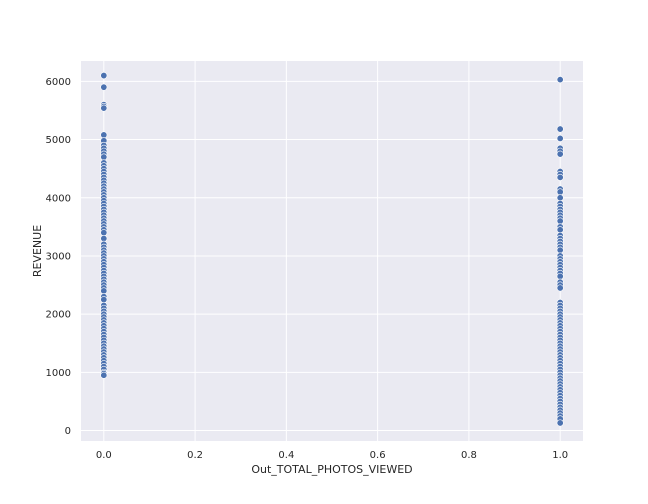  I want to click on x-tick-label: 0.4, so click(286, 455).